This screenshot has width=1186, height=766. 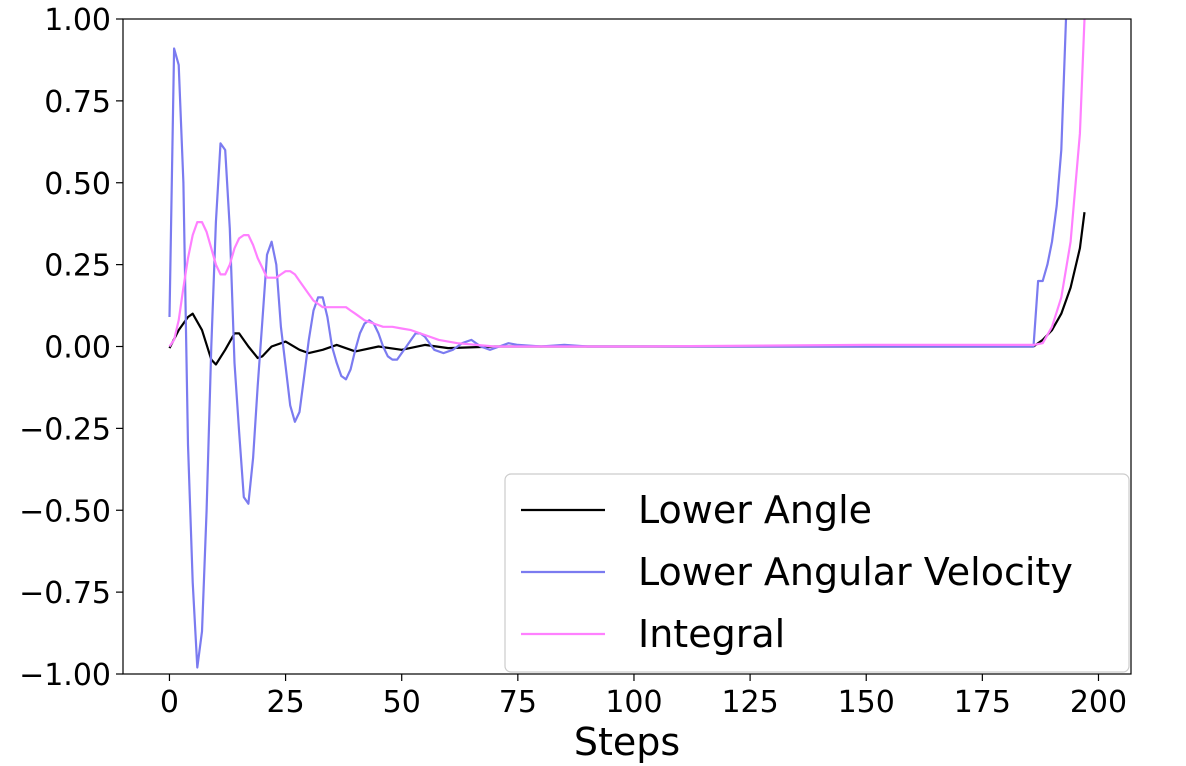 I want to click on x-tick-label: 200, so click(x=1098, y=702).